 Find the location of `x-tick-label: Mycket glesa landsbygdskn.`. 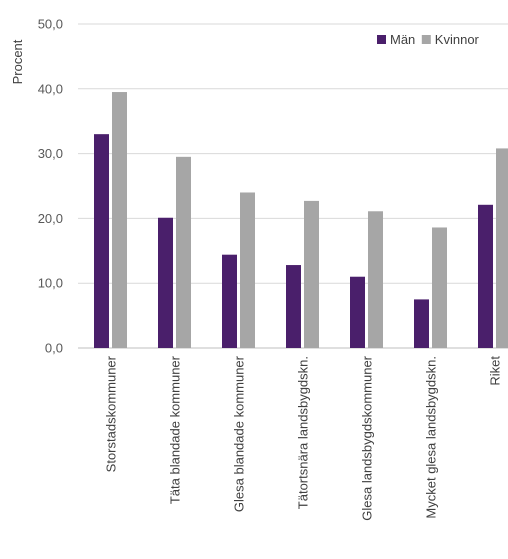

x-tick-label: Mycket glesa landsbygdskn. is located at coordinates (431, 437).